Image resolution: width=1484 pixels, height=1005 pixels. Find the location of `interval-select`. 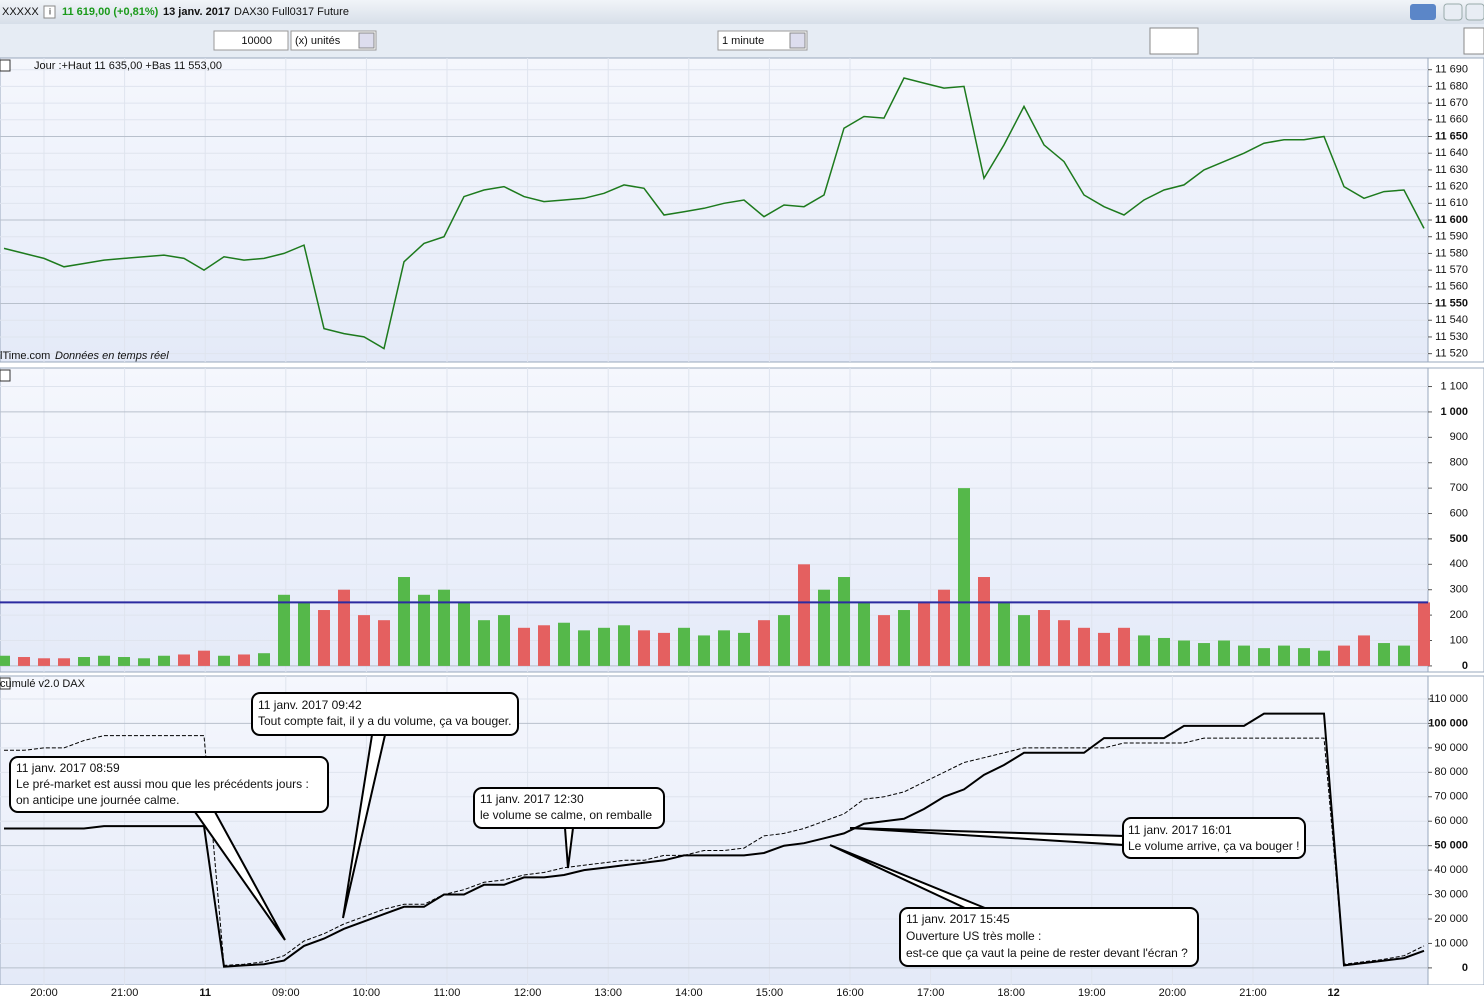

interval-select is located at coordinates (762, 40).